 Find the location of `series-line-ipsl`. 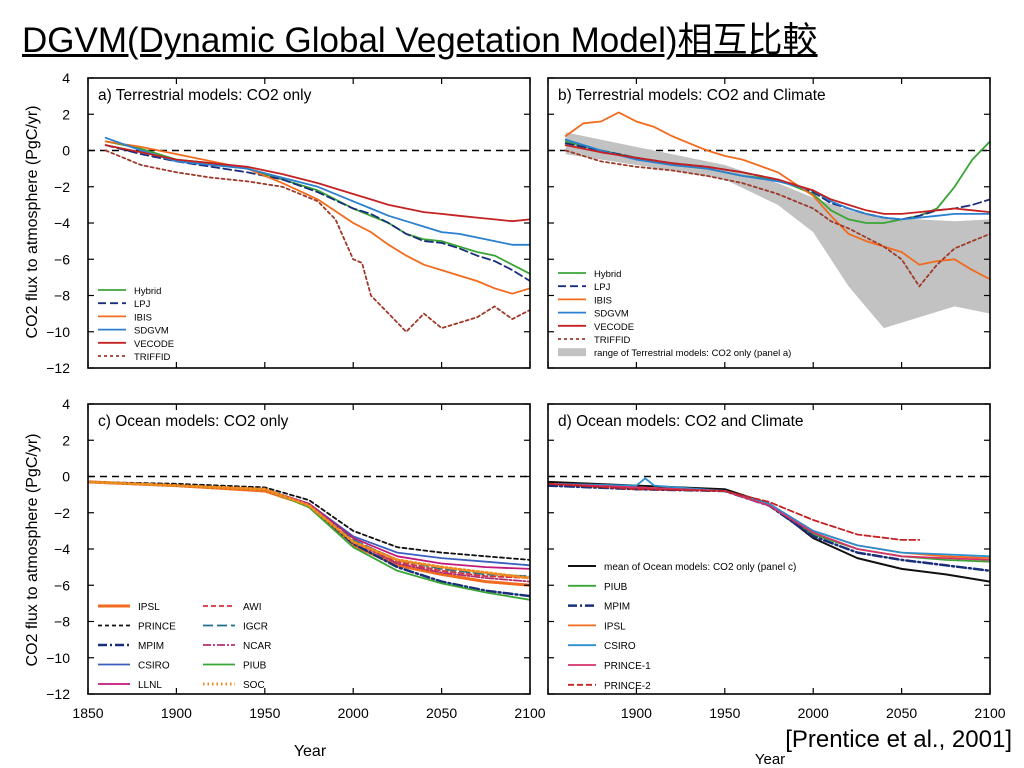

series-line-ipsl is located at coordinates (769, 520).